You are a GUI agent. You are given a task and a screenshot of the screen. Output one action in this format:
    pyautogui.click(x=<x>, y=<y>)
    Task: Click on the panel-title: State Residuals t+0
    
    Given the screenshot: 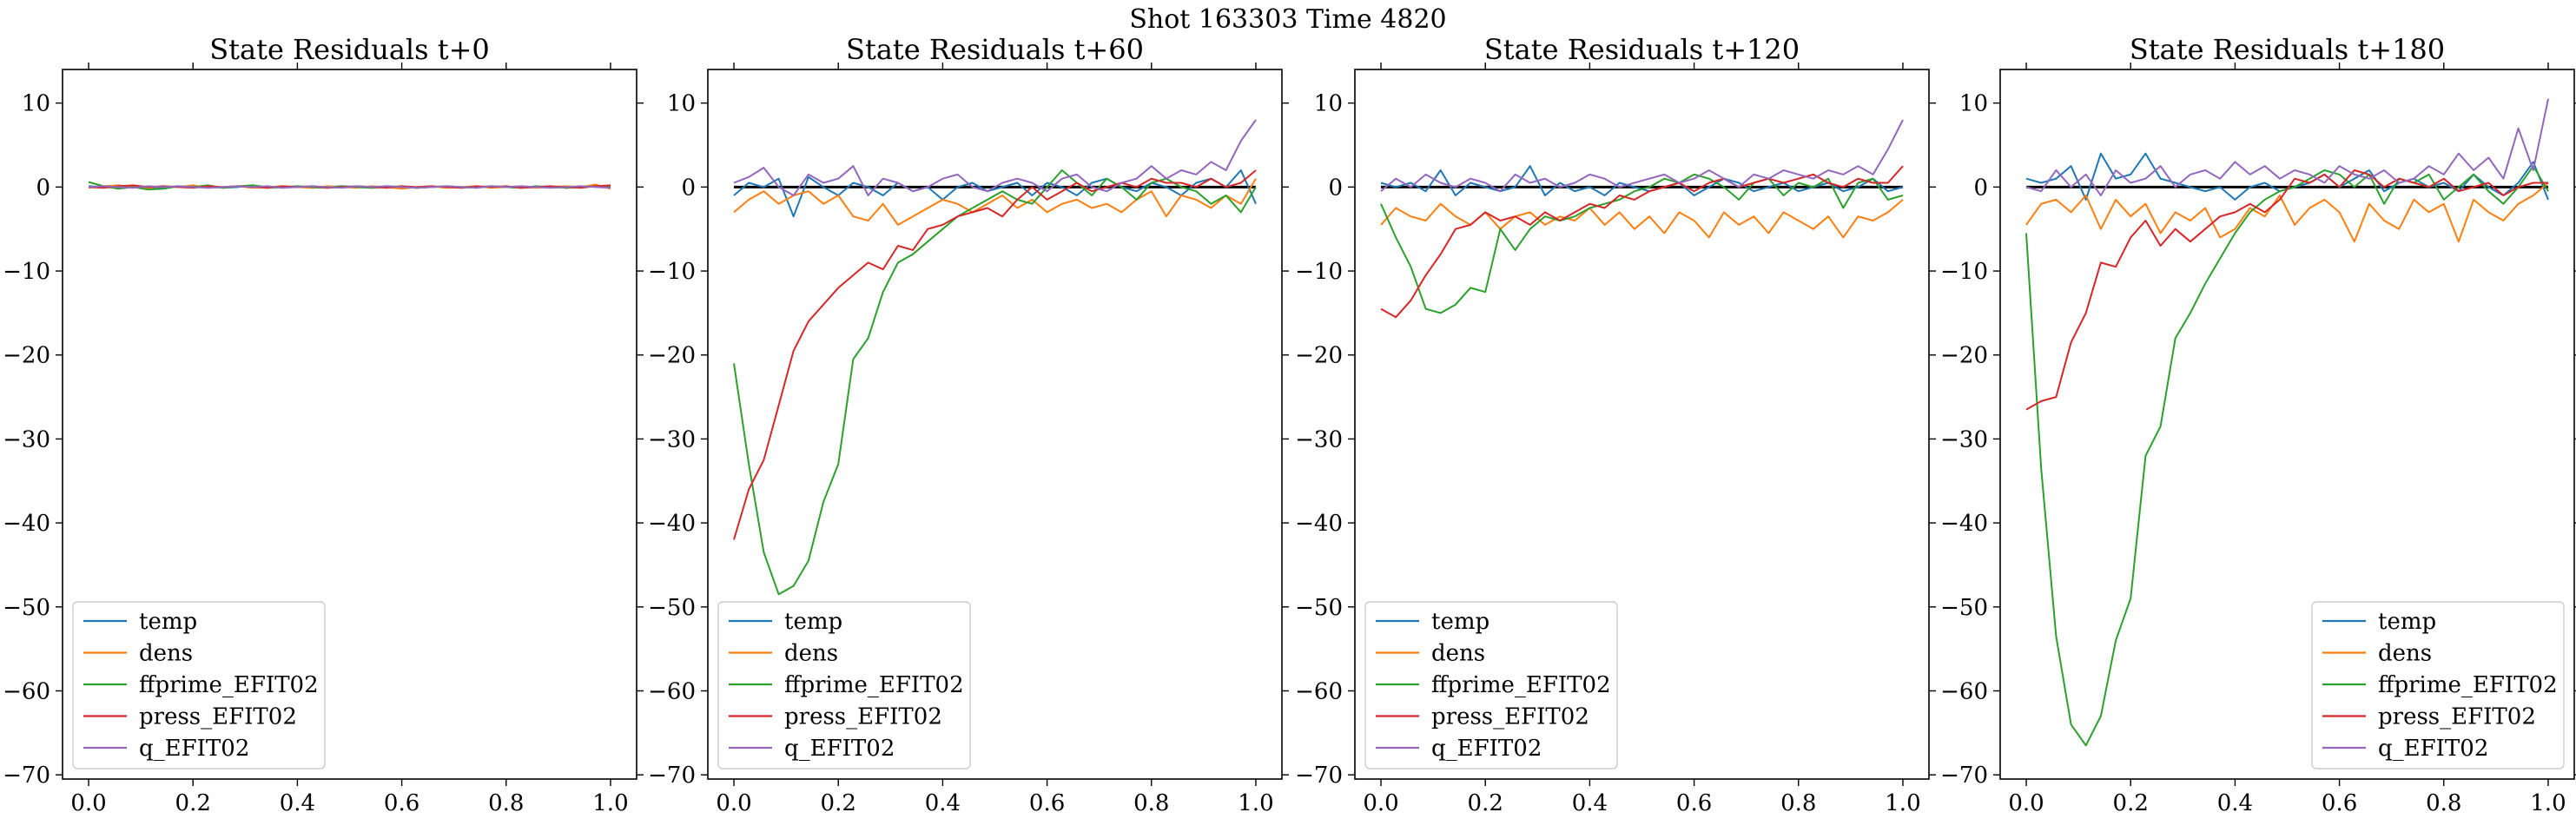 What is the action you would take?
    pyautogui.click(x=350, y=49)
    